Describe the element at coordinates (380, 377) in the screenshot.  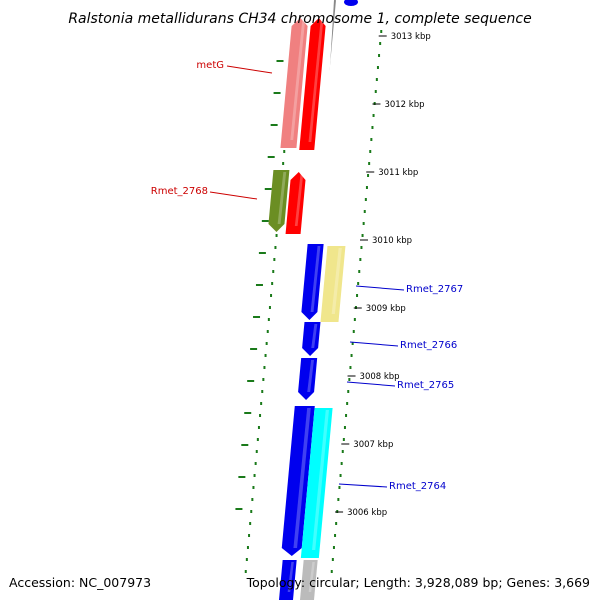
I see `tick-label: 3008 kbp` at that location.